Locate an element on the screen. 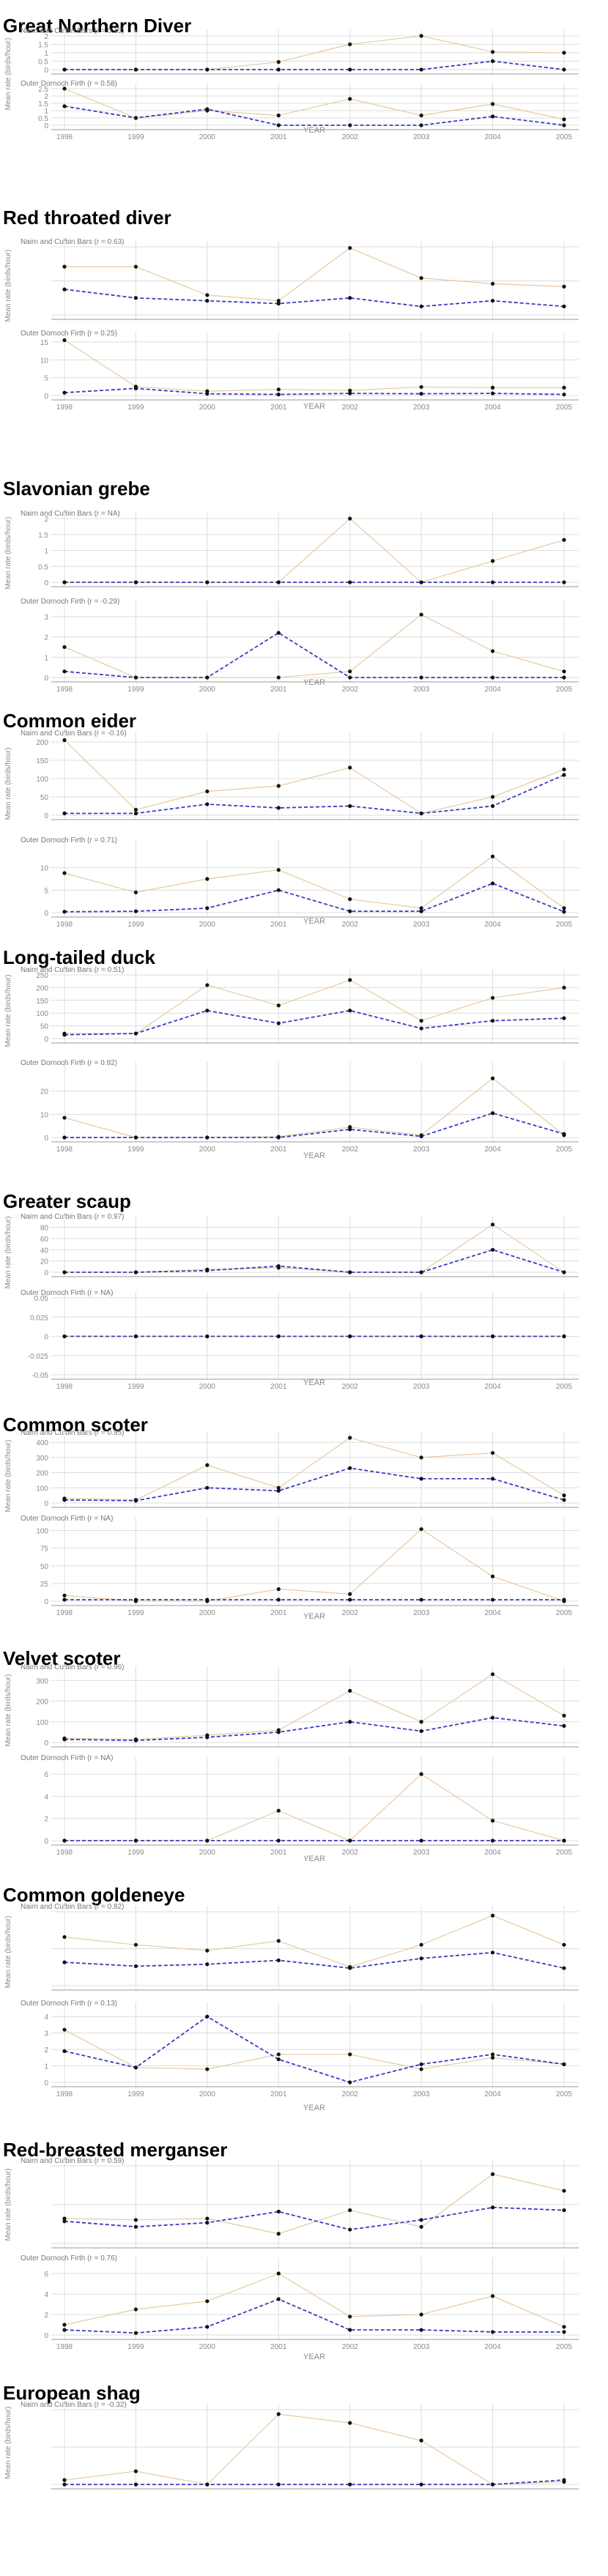 This screenshot has width=608, height=2576. y-tick-label: 2 is located at coordinates (46, 520).